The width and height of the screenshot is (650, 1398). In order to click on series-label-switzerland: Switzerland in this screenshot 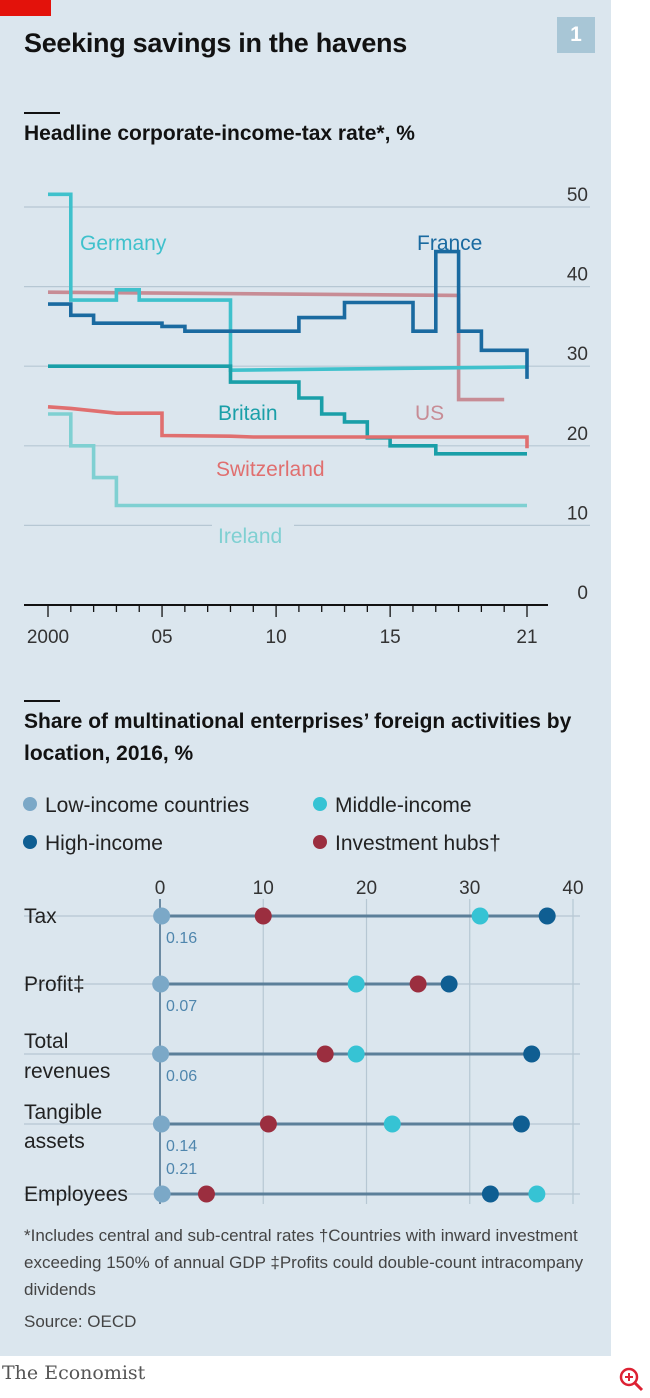, I will do `click(270, 469)`.